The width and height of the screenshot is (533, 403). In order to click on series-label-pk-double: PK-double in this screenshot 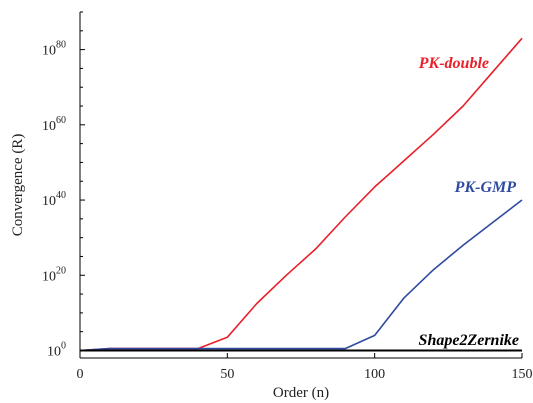, I will do `click(453, 63)`.